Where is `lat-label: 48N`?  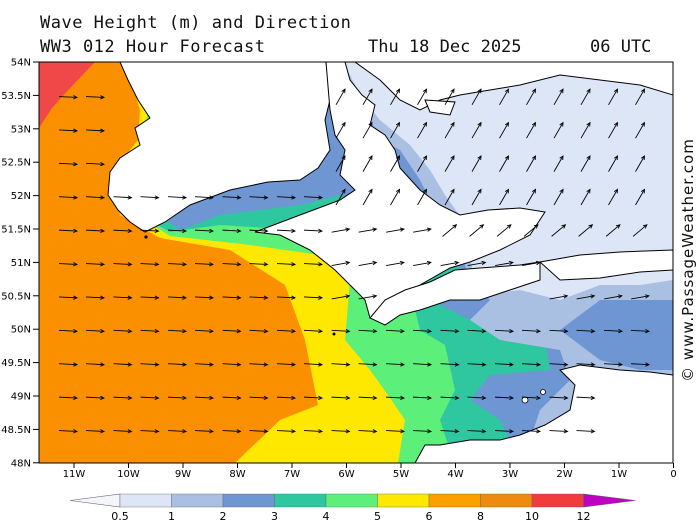
lat-label: 48N is located at coordinates (21, 463).